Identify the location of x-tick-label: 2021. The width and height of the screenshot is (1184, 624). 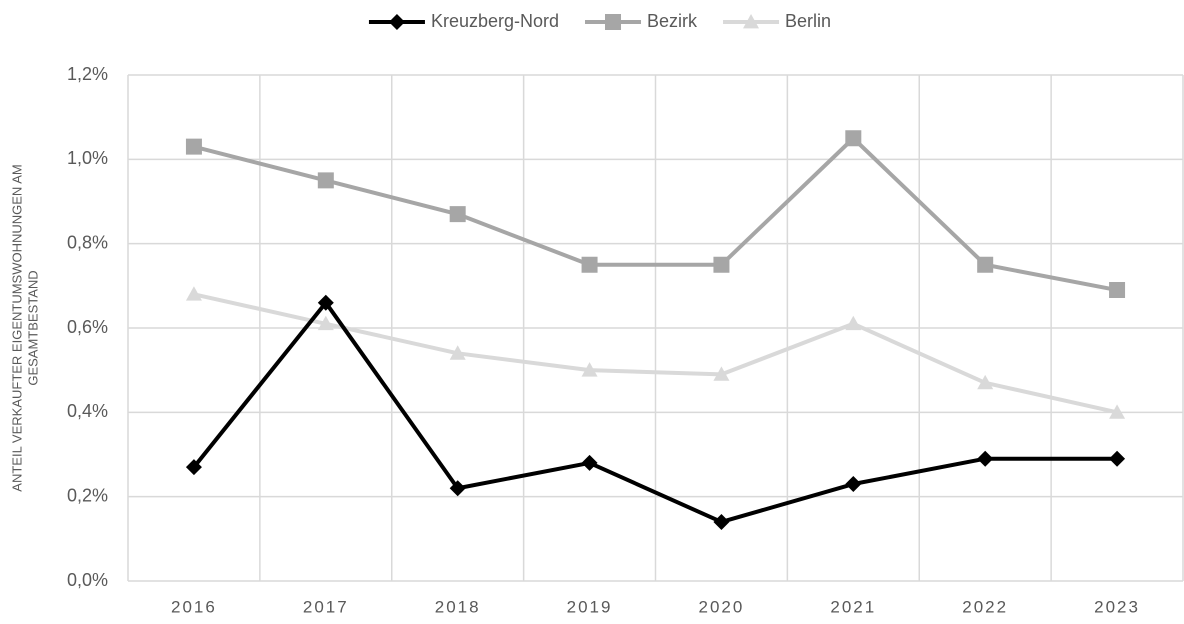
(853, 606).